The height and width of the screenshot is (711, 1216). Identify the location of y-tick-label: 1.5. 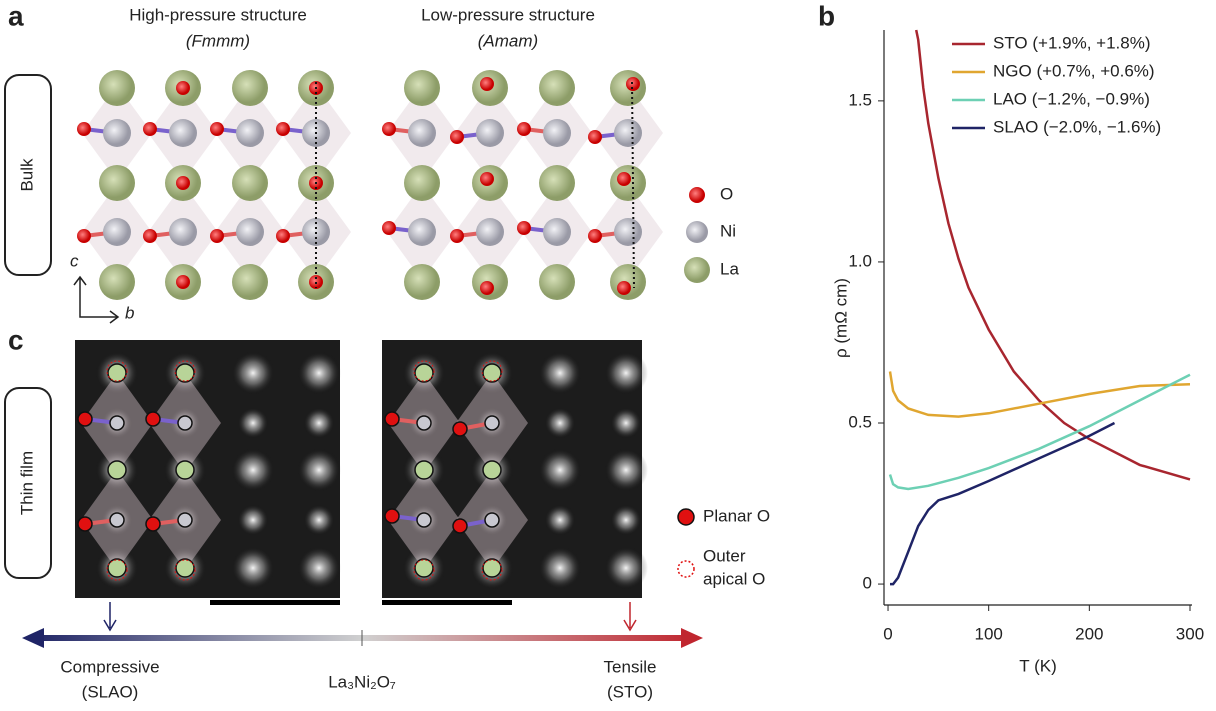
(860, 99).